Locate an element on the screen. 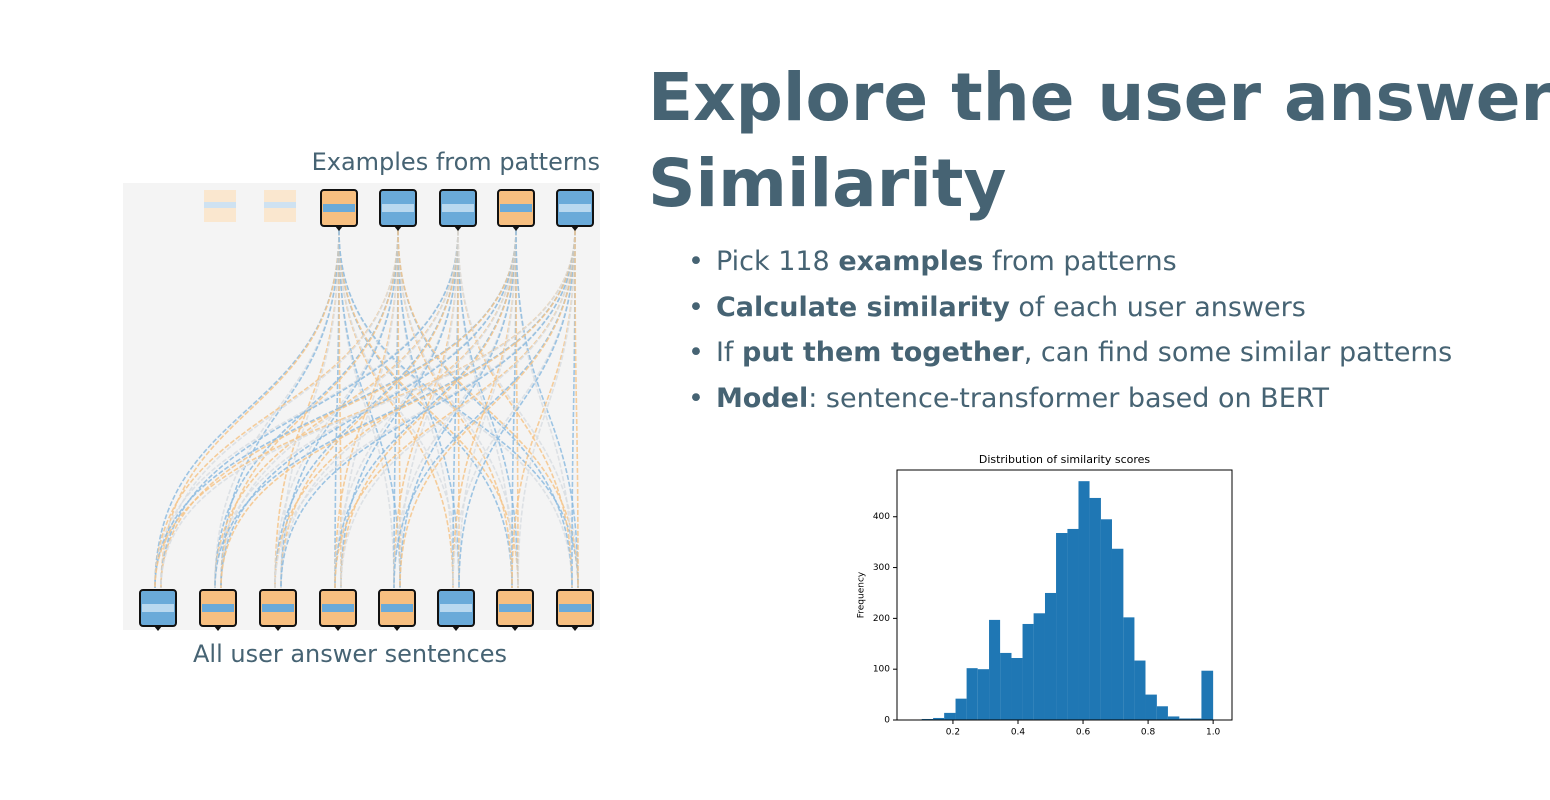 This screenshot has width=1550, height=800. bullet-text: of each user answers is located at coordinates (1157, 307).